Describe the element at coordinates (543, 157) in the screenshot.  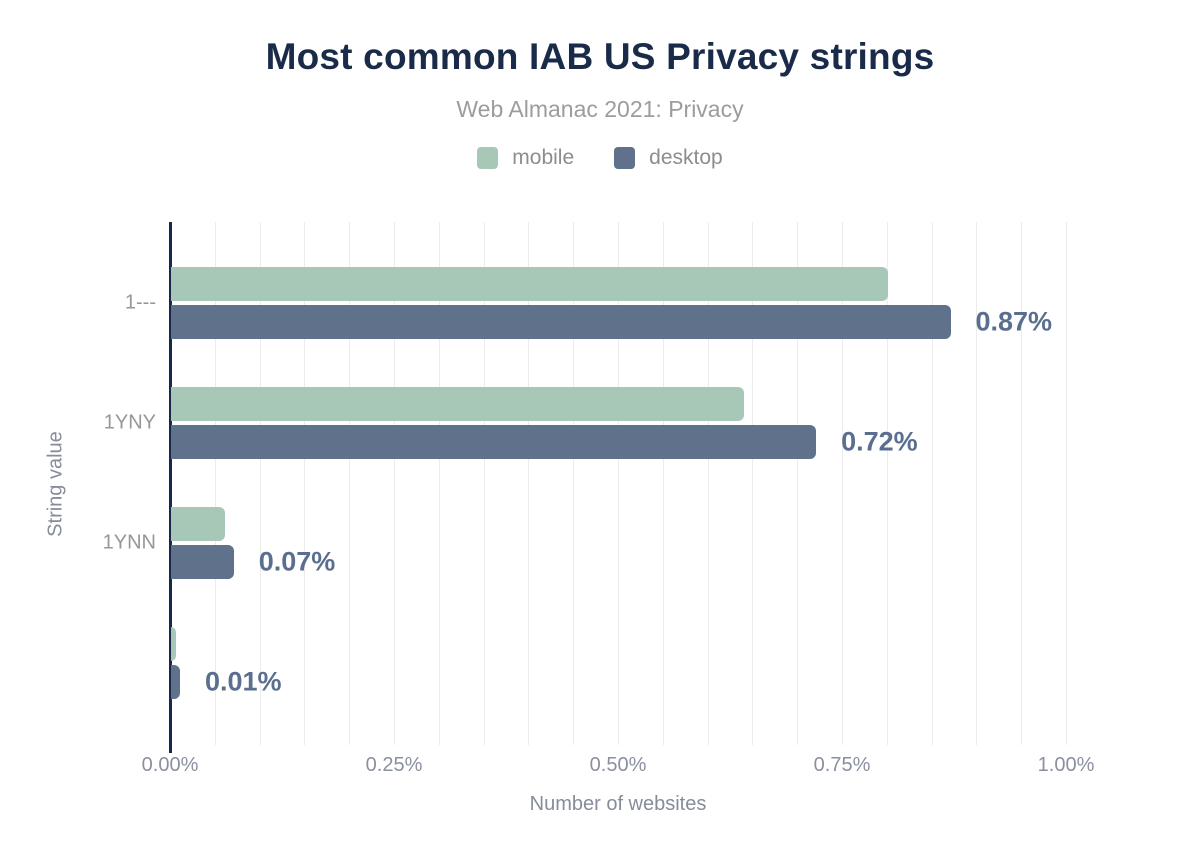
I see `legend-label: mobile` at that location.